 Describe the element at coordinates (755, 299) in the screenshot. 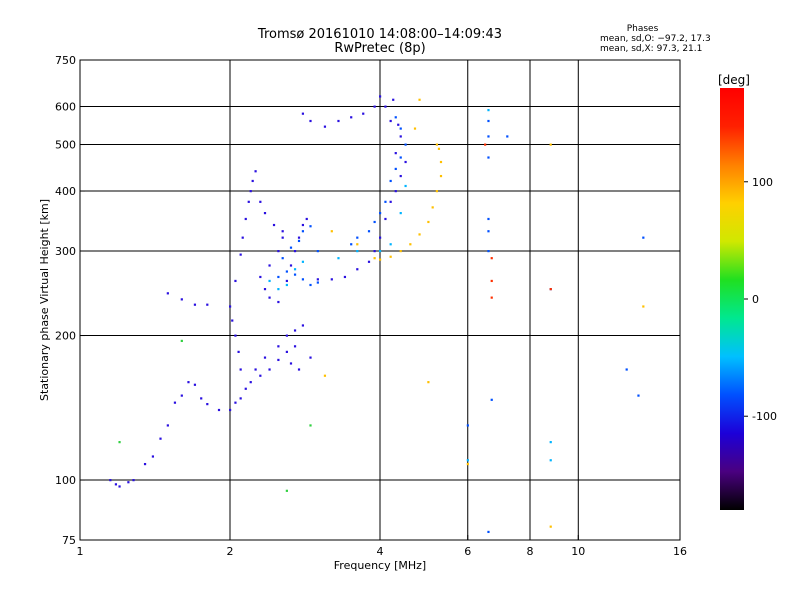

I see `colorbar-tick-label: 0` at that location.